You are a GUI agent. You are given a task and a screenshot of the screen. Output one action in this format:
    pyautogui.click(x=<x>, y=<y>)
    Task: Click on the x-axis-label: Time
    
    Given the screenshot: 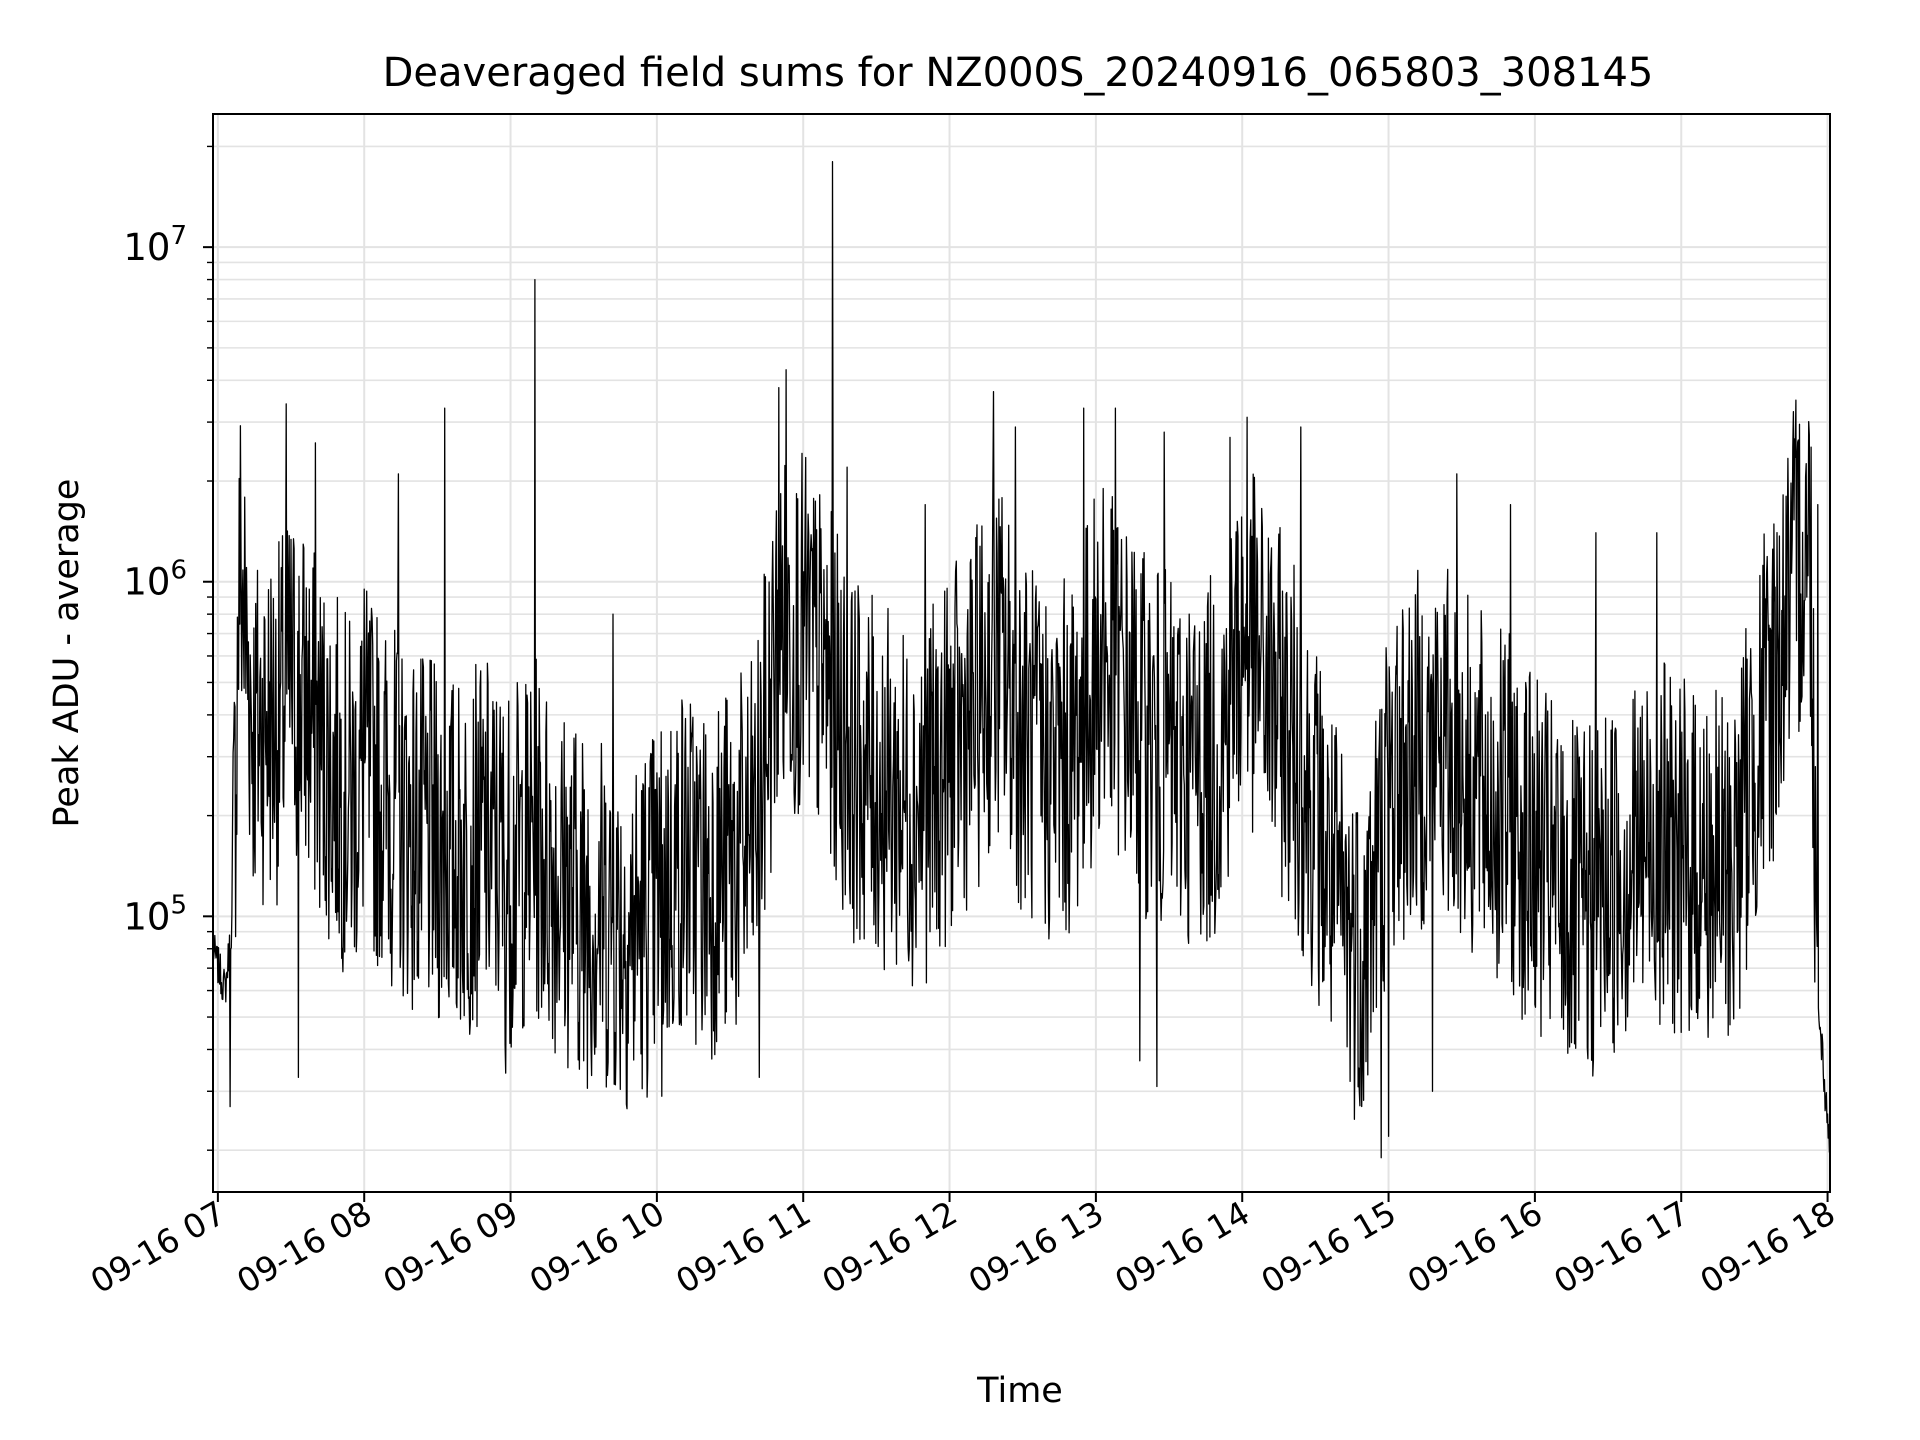 What is the action you would take?
    pyautogui.click(x=1019, y=1391)
    